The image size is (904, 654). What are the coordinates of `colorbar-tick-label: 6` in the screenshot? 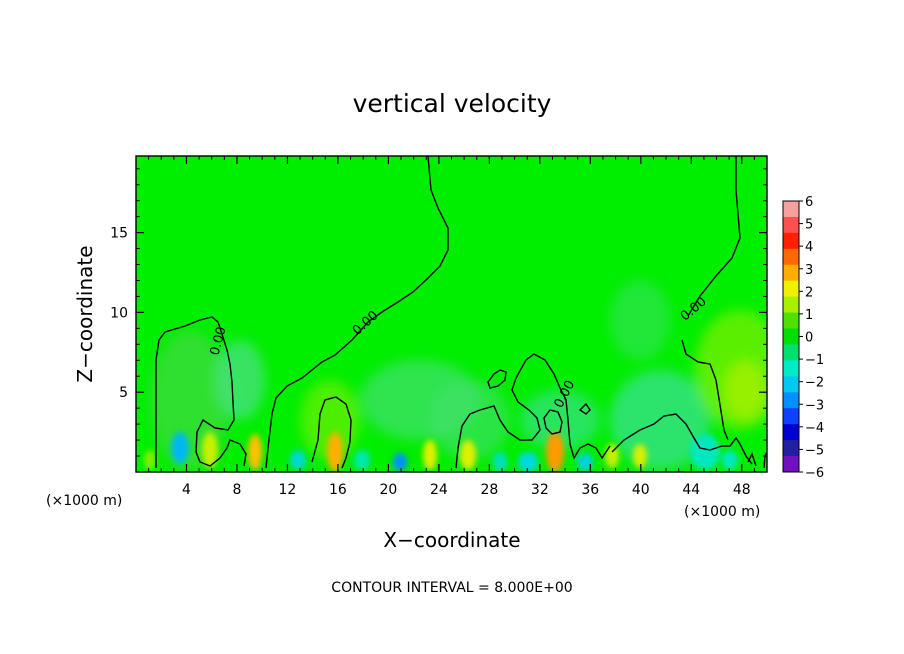 It's located at (809, 202).